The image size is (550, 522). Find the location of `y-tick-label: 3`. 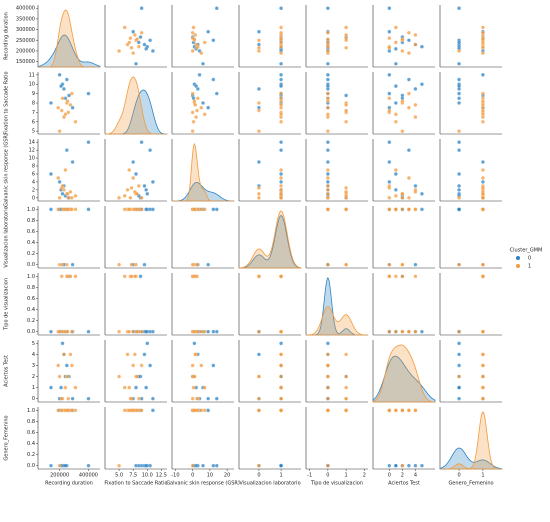

y-tick-label: 3 is located at coordinates (33, 366).